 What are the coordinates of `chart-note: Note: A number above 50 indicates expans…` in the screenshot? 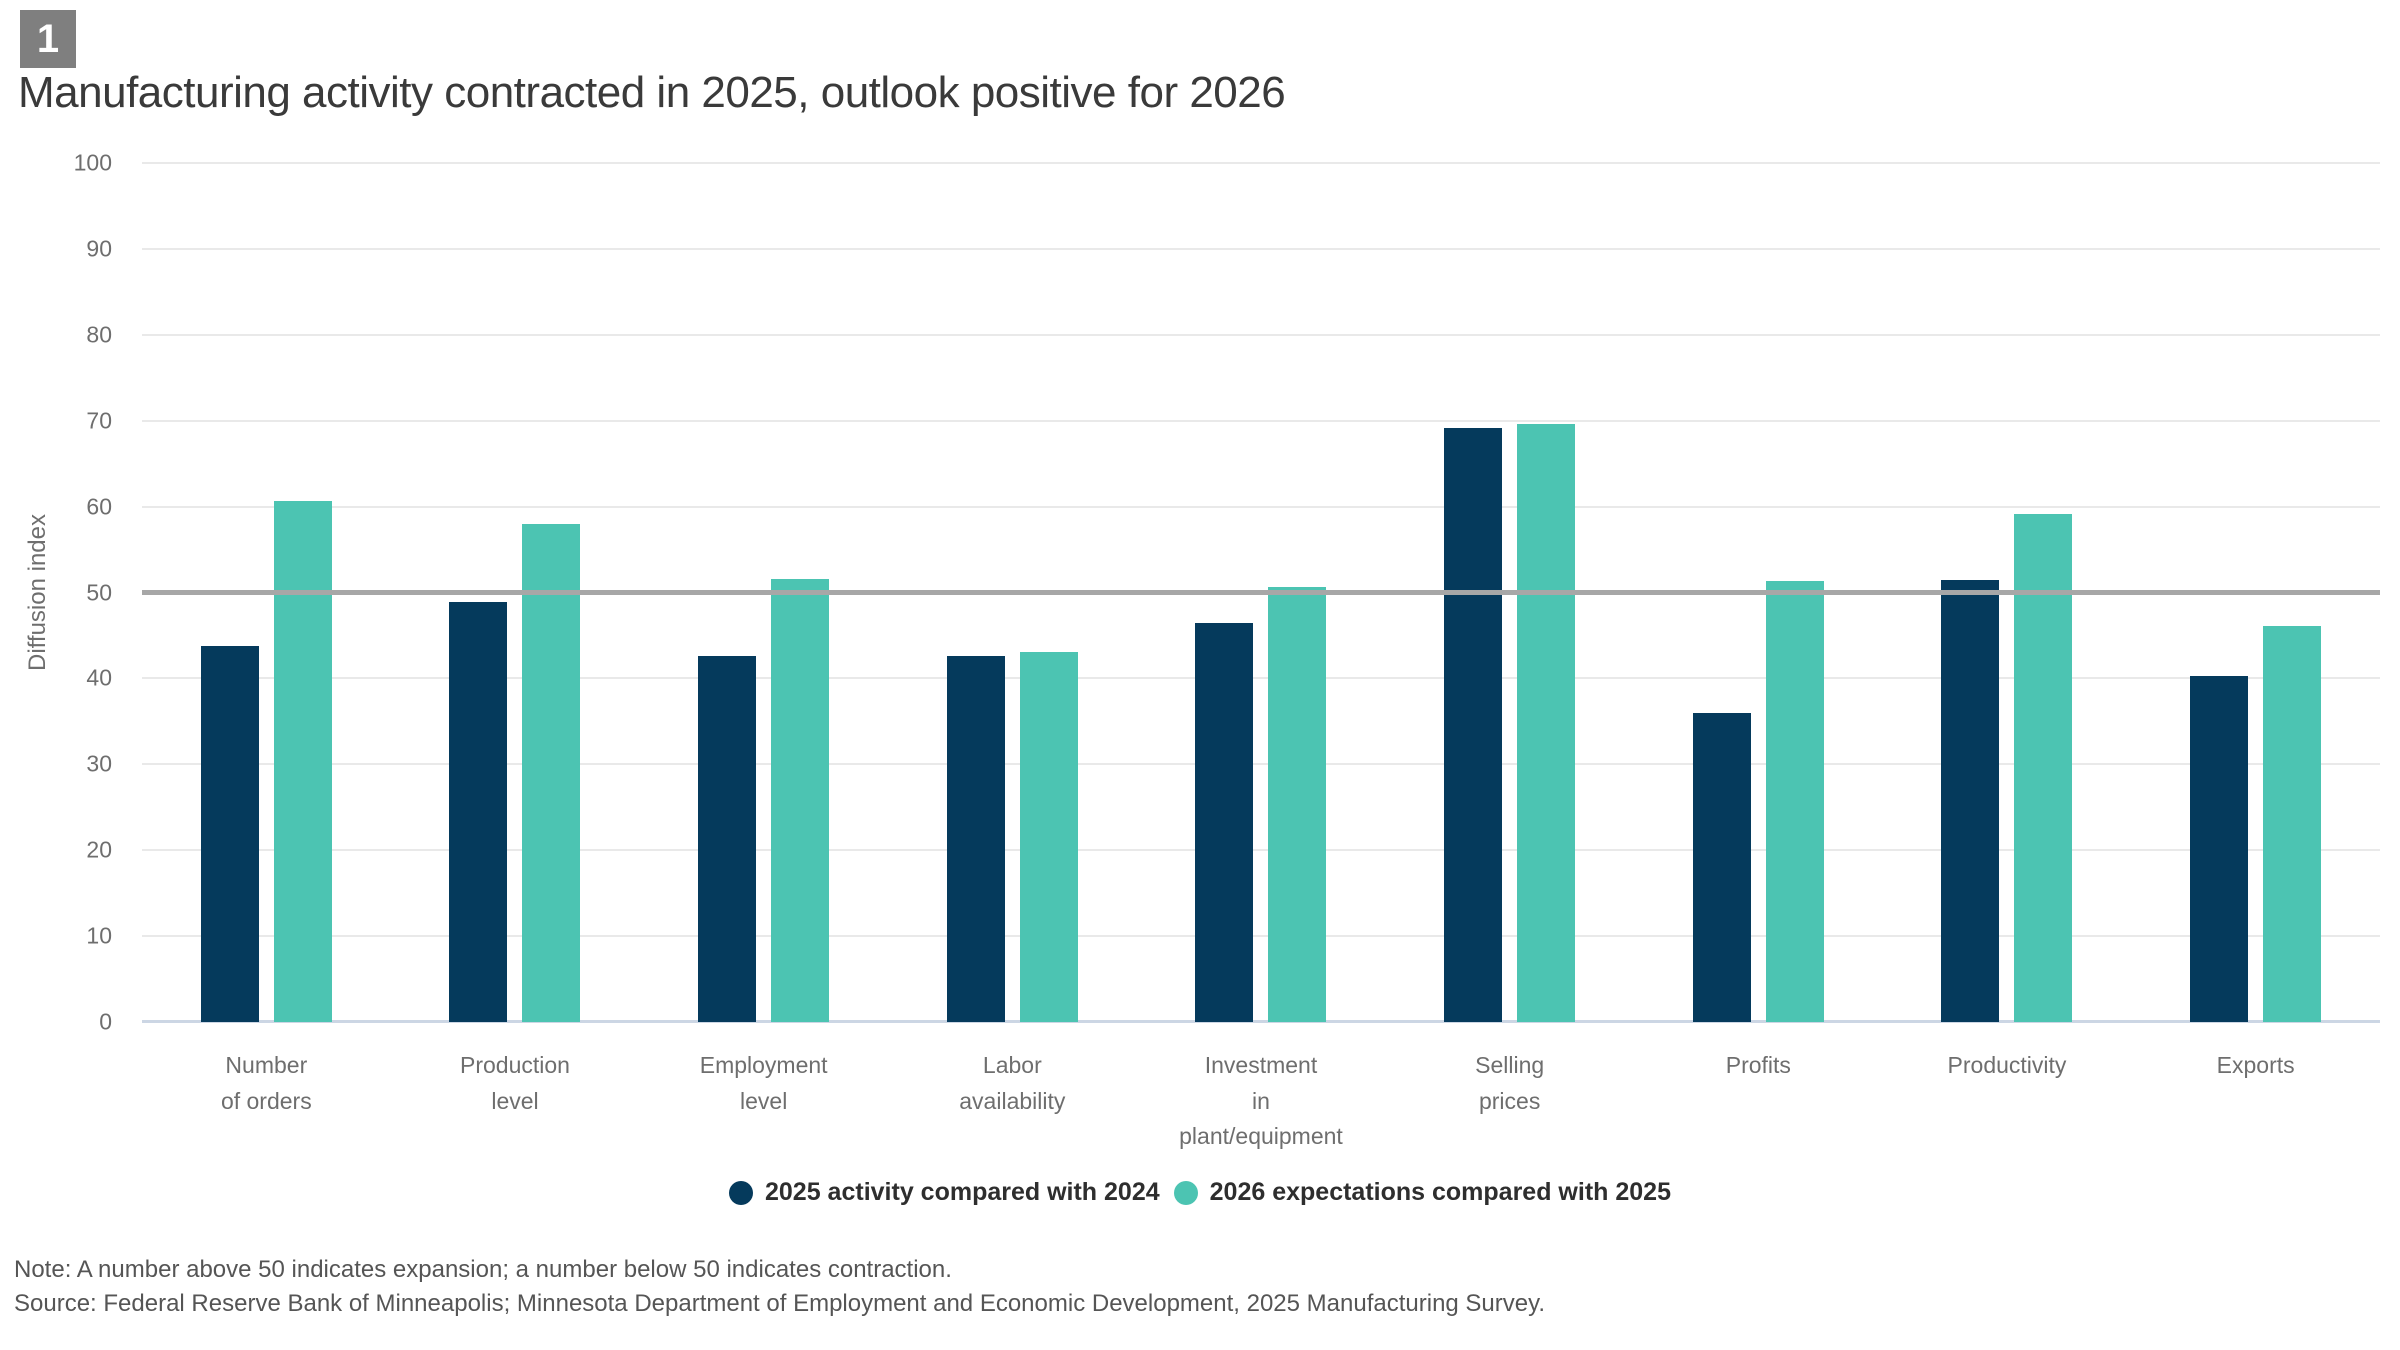 It's located at (483, 1269).